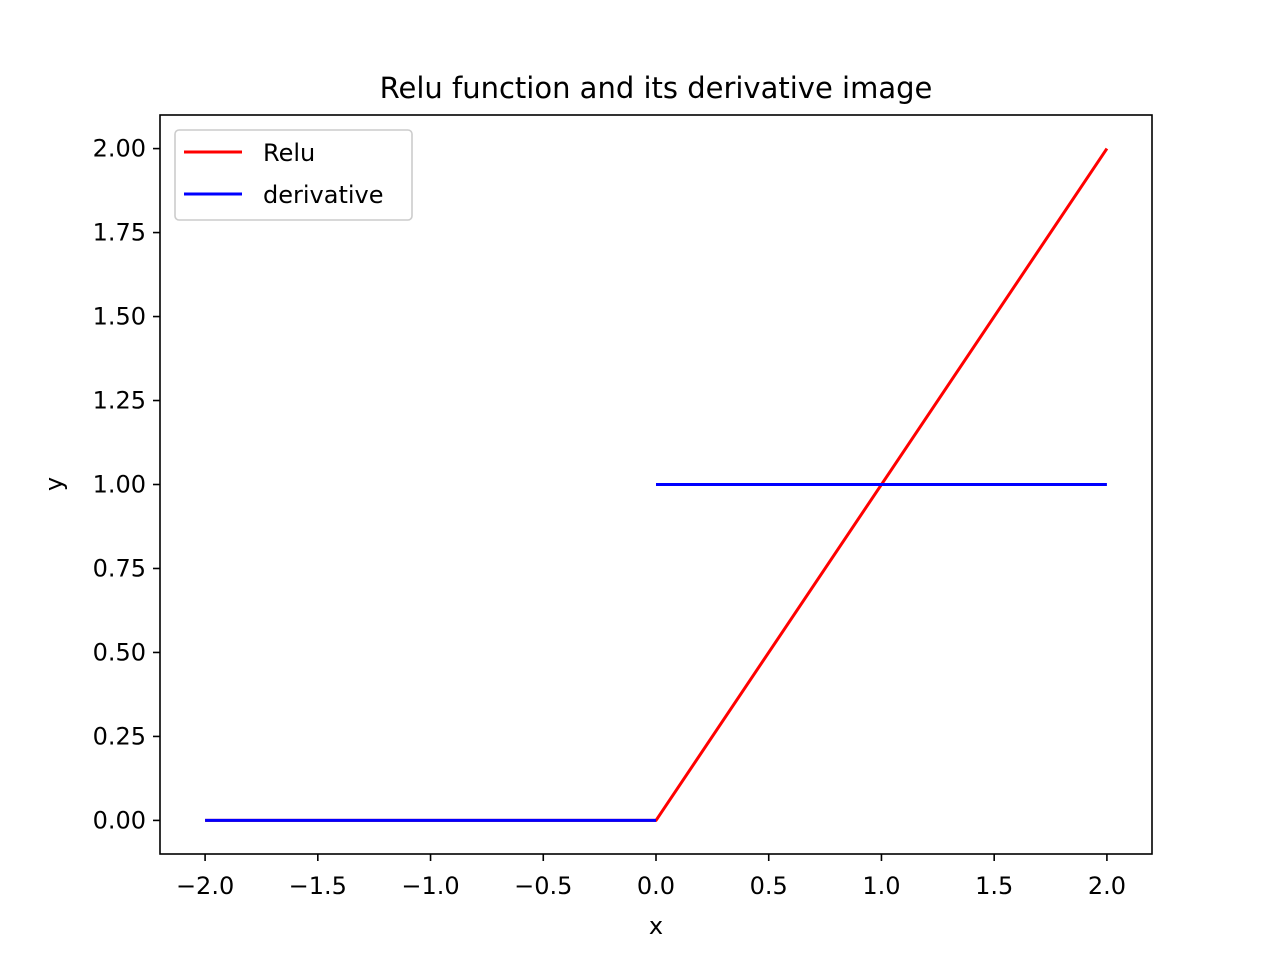  Describe the element at coordinates (1107, 886) in the screenshot. I see `x-tick-label: 2.0` at that location.